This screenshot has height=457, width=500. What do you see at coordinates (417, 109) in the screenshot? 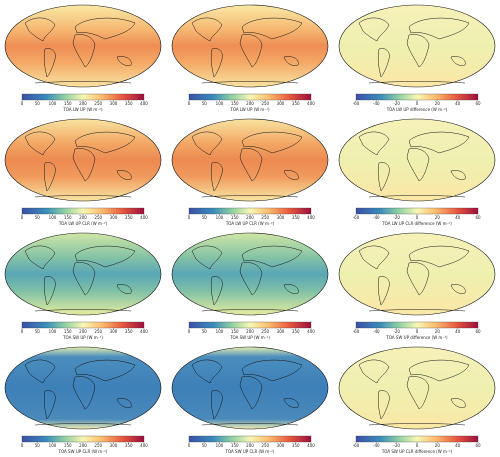
I see `colorbar-label: TOA LW UP difference (W m⁻²)` at bounding box center [417, 109].